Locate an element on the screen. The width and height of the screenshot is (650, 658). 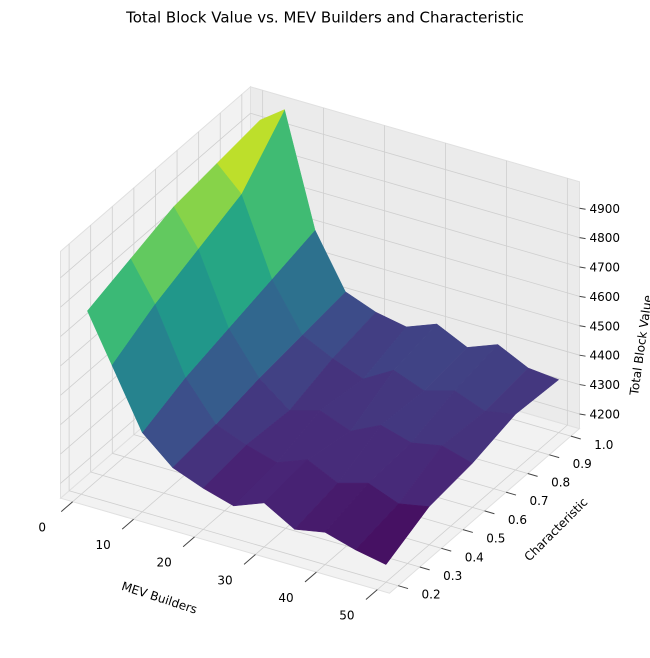
z-tick-label: 4700 is located at coordinates (605, 268).